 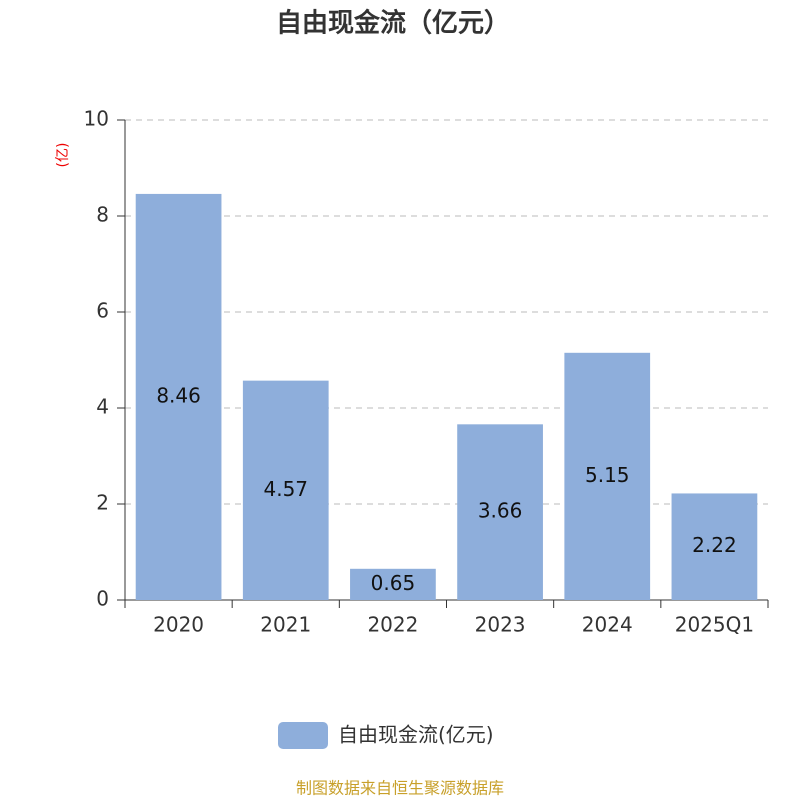 I want to click on y-tick-label: 10, so click(x=96, y=119).